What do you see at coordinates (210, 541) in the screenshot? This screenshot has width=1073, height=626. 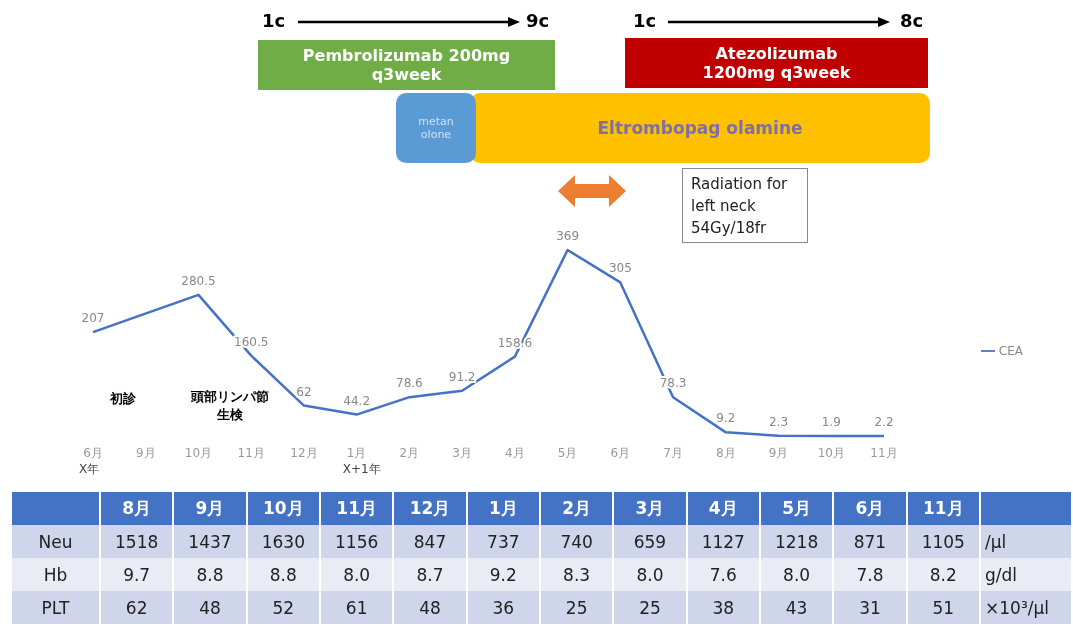 I see `data-label: 1437` at bounding box center [210, 541].